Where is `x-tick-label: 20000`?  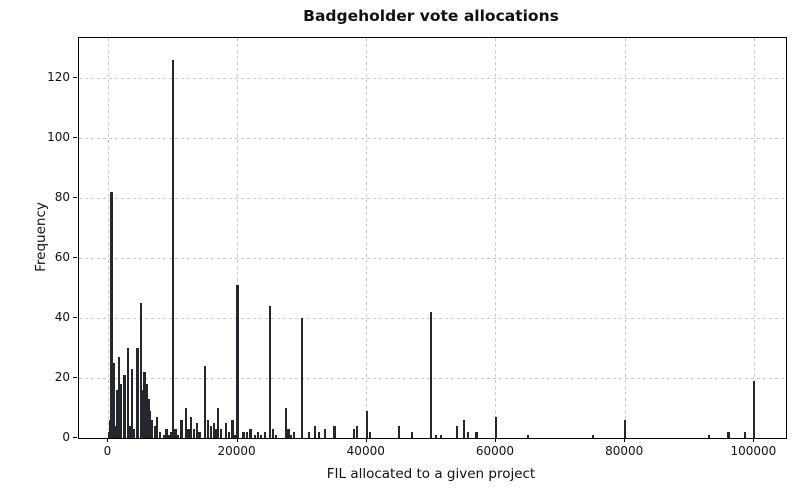
x-tick-label: 20000 is located at coordinates (236, 451).